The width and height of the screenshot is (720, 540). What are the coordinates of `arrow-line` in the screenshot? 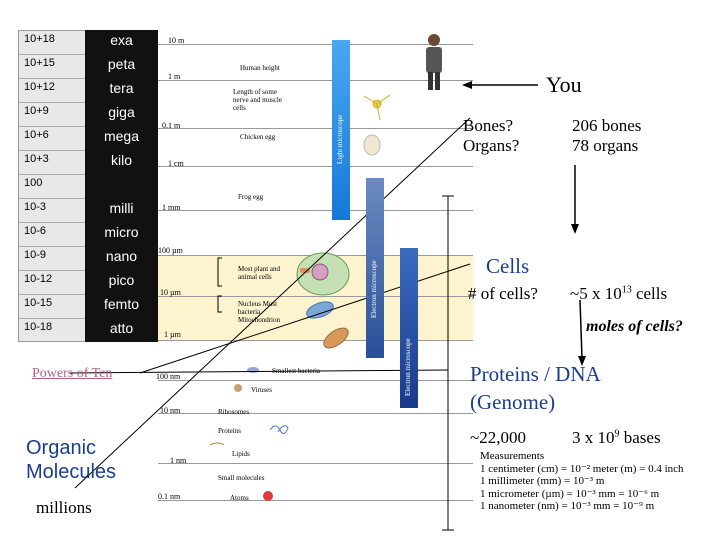 It's located at (581, 329).